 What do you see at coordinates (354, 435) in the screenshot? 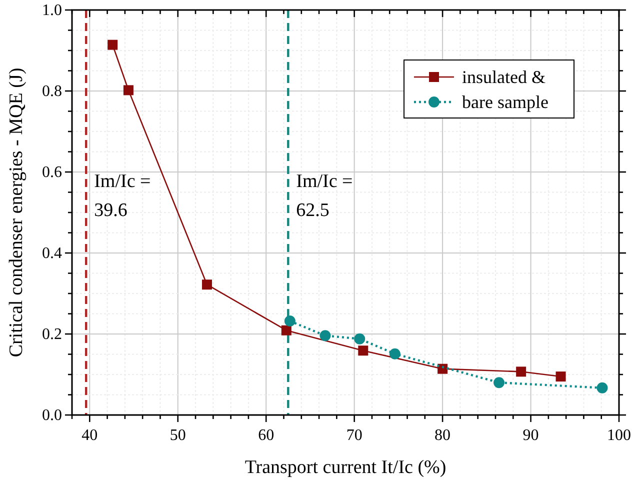
I see `x-tick-label: 70` at bounding box center [354, 435].